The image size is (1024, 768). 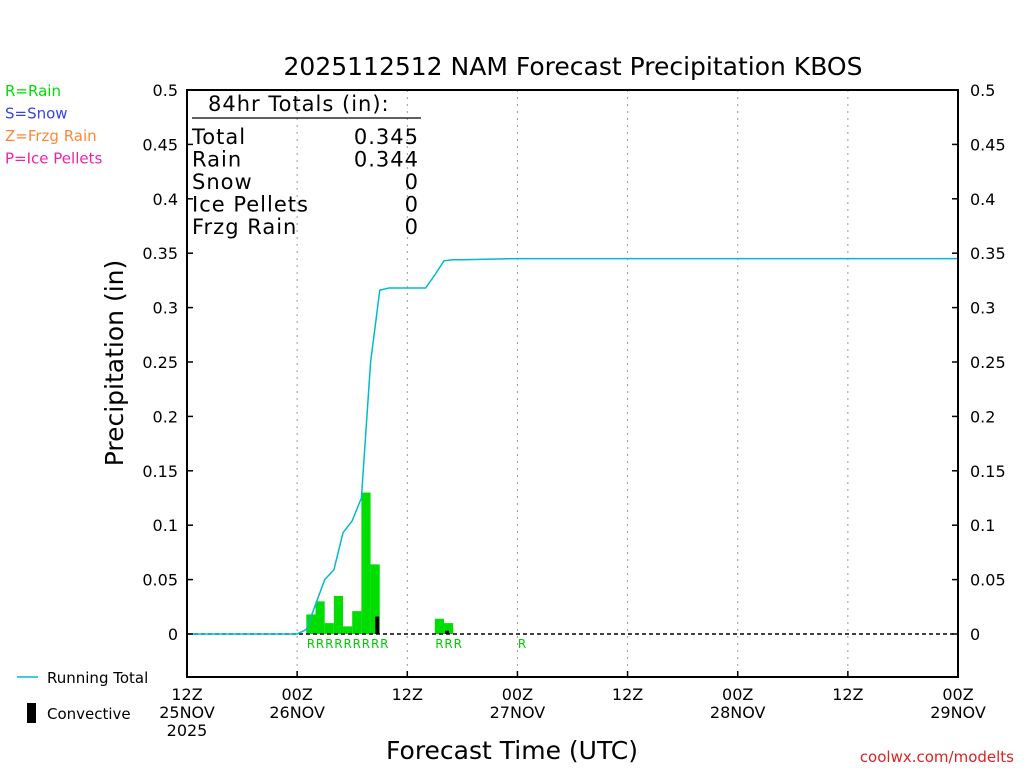 What do you see at coordinates (982, 308) in the screenshot?
I see `y-tick-label-right: 0.3` at bounding box center [982, 308].